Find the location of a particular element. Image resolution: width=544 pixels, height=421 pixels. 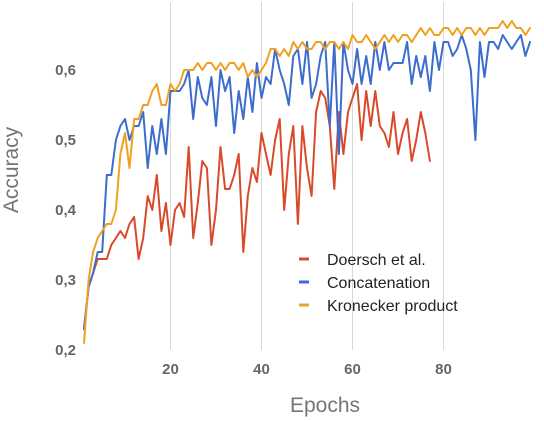

x-tick-labels: 20 40 60 80 is located at coordinates (307, 369).